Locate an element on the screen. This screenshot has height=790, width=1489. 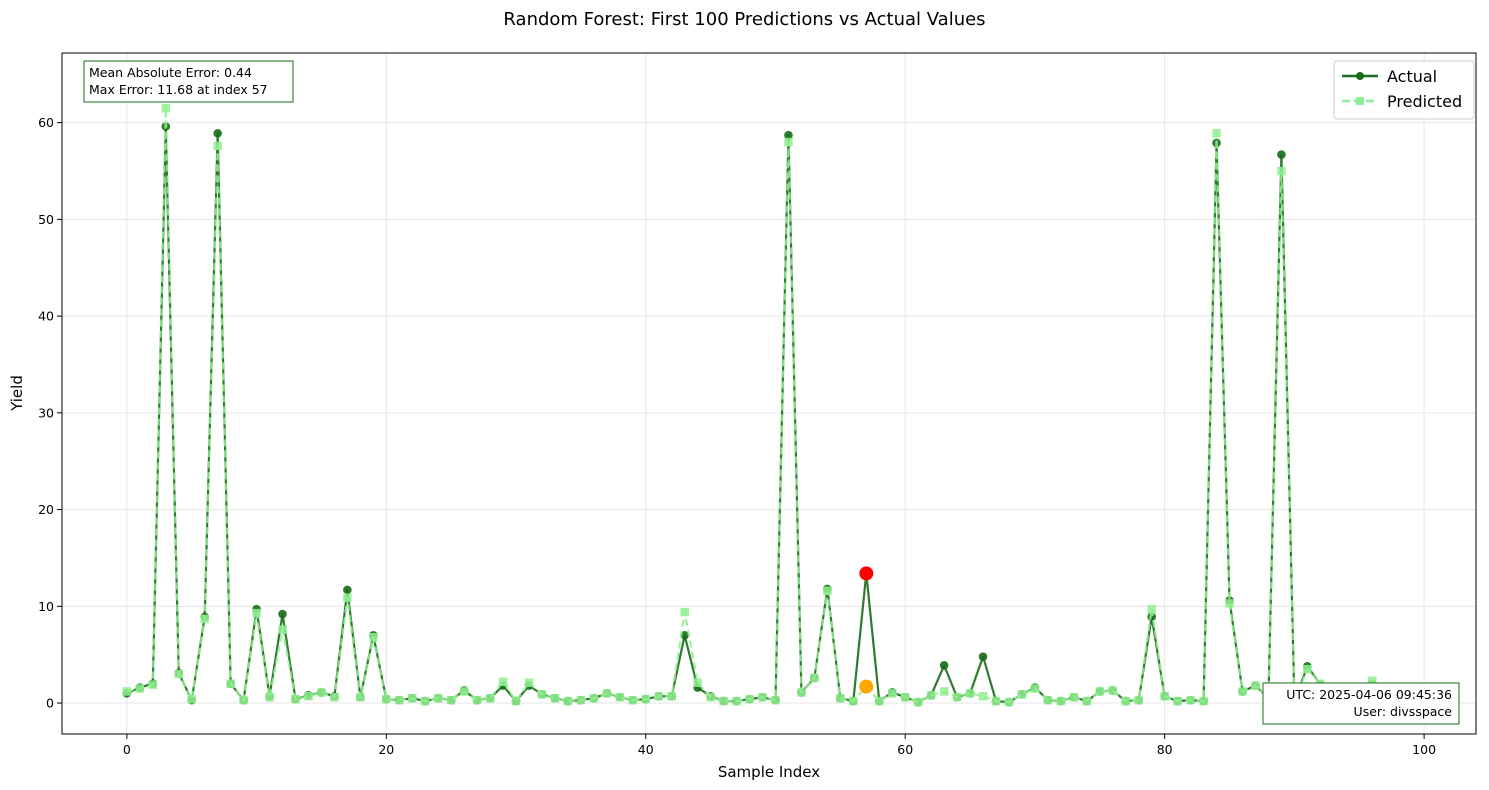
timestamp-box: UTC: 2025-04-06 09:45:36 User: divsspace is located at coordinates (1361, 703).